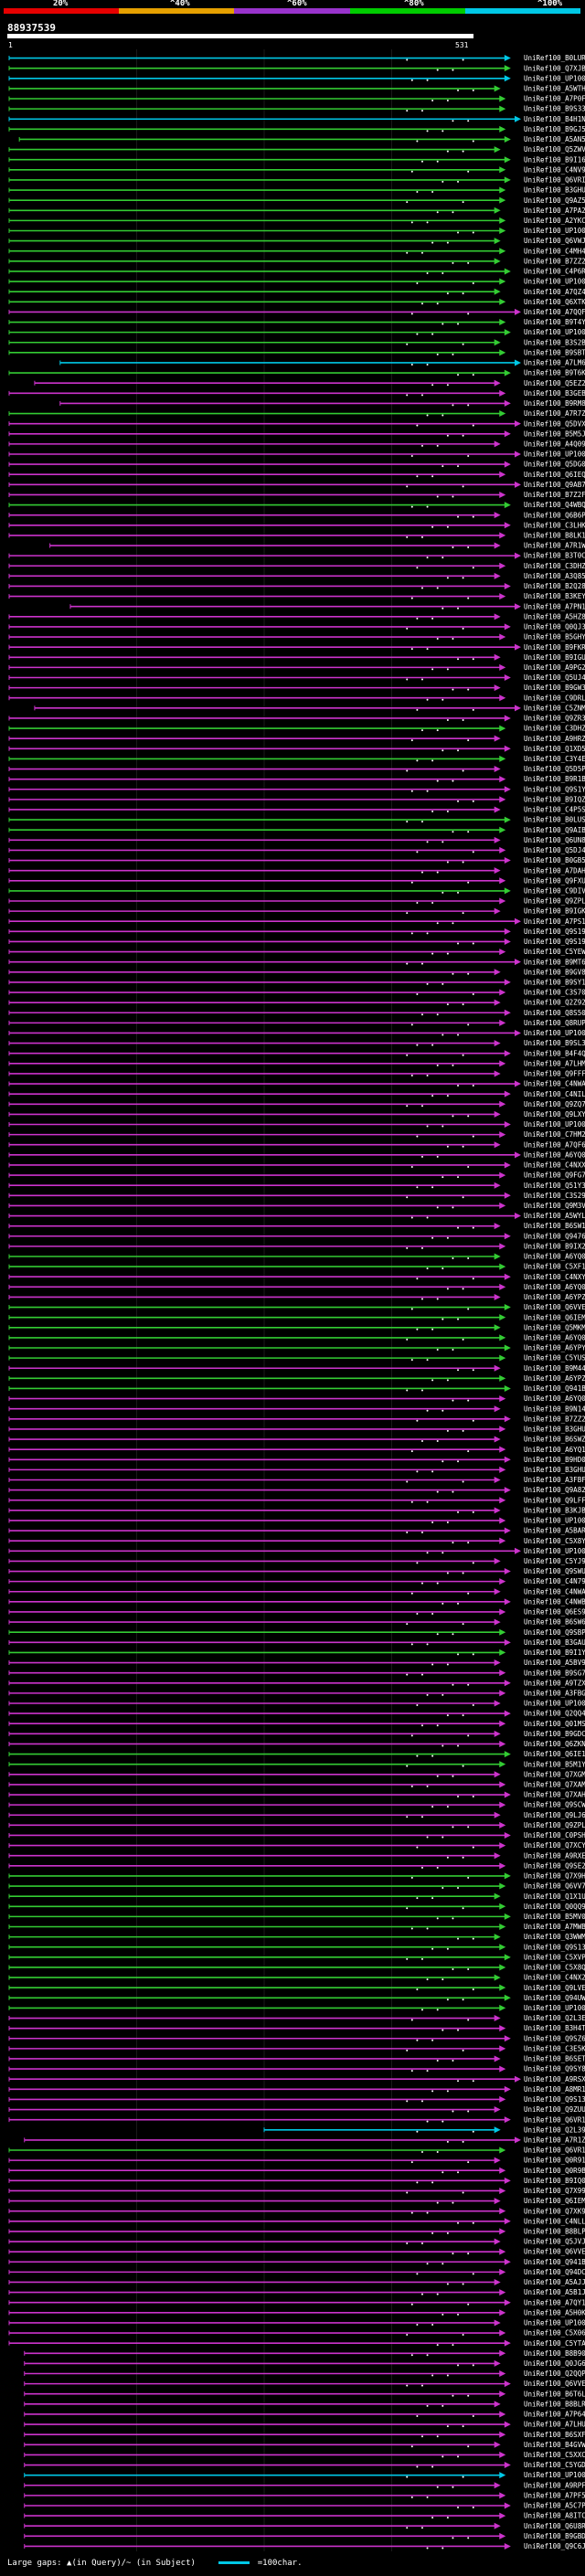 This screenshot has height=2576, width=585. I want to click on hit-id-label: UniRef100_B9MT69, so click(554, 962).